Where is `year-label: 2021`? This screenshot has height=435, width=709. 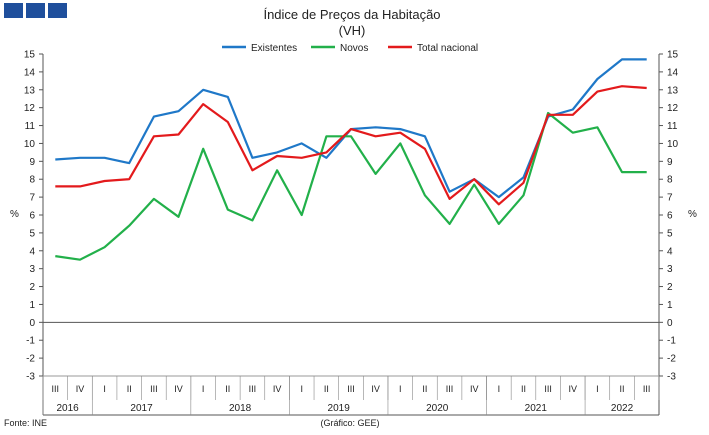
year-label: 2021 is located at coordinates (536, 408).